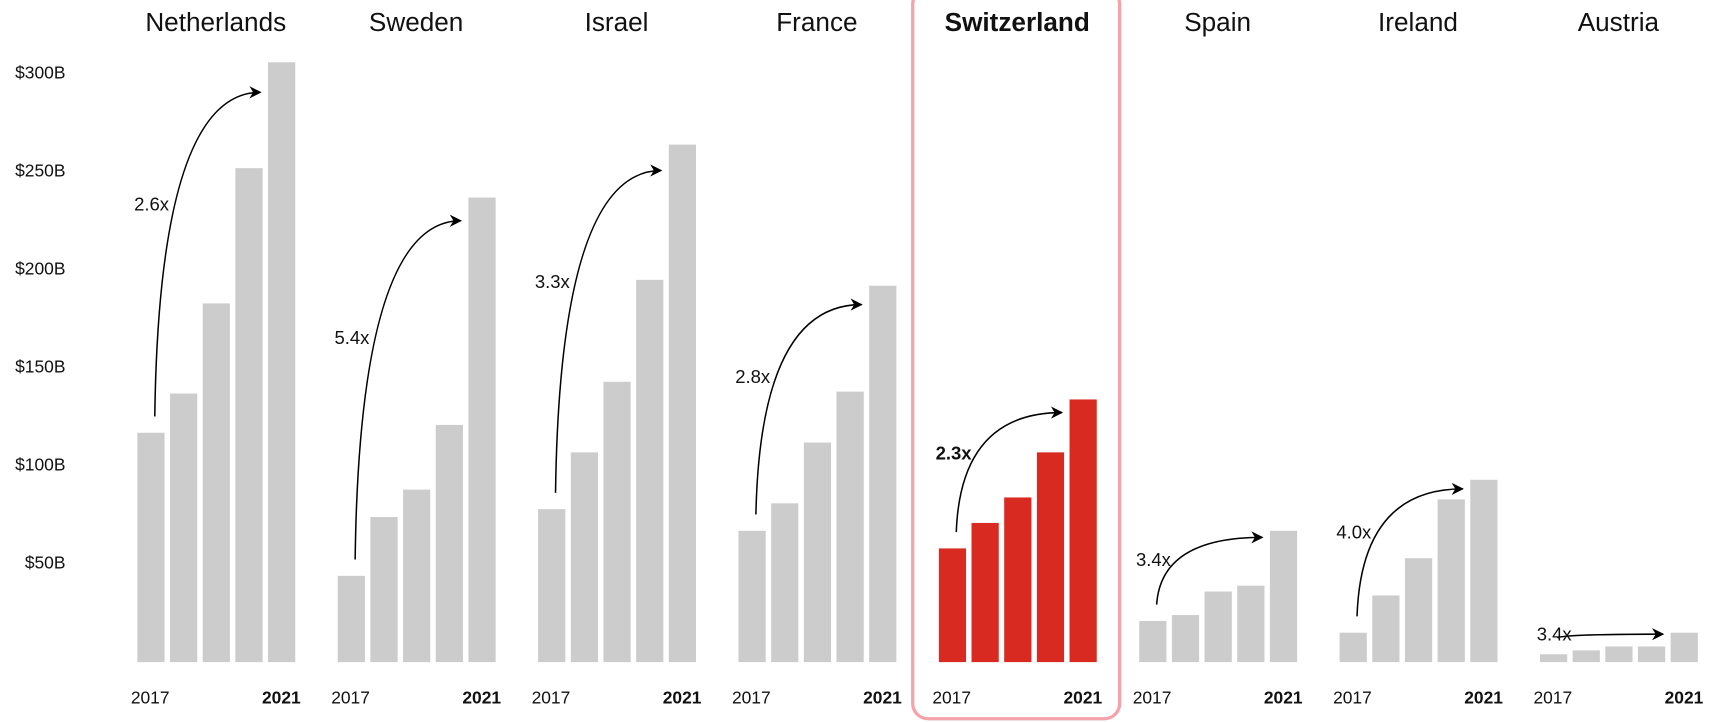 Image resolution: width=1710 pixels, height=722 pixels. Describe the element at coordinates (753, 376) in the screenshot. I see `growth-label: 2.8x` at that location.